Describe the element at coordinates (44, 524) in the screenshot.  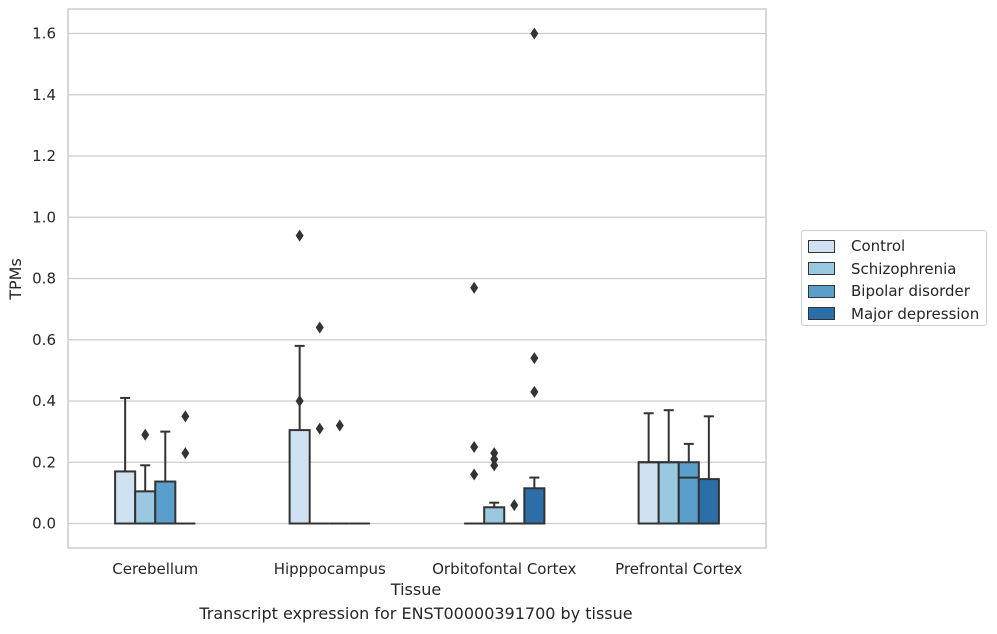
I see `y-tick-label: 0.0` at that location.